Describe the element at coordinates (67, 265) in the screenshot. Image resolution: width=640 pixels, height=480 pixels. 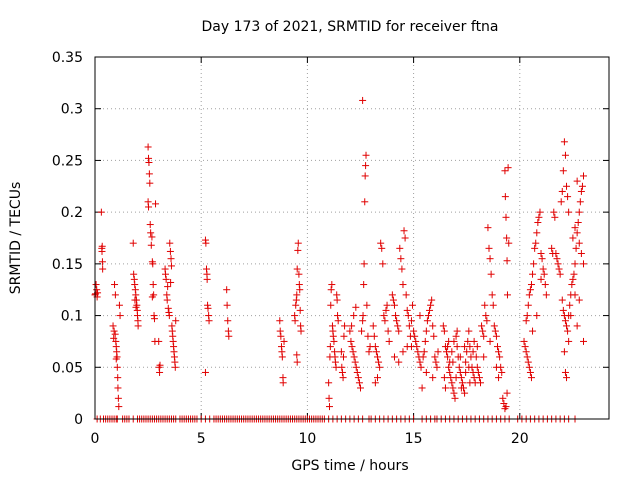
I see `y-tick-label: 0.15` at that location.